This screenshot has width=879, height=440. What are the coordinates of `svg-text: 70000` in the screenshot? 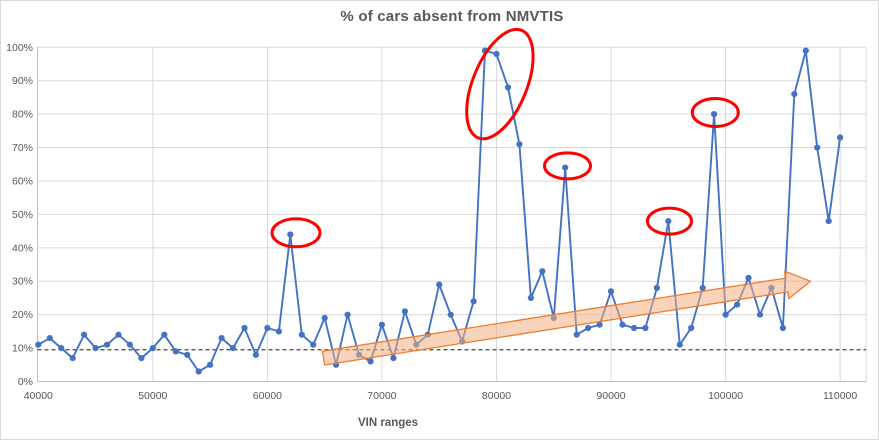 It's located at (381, 396).